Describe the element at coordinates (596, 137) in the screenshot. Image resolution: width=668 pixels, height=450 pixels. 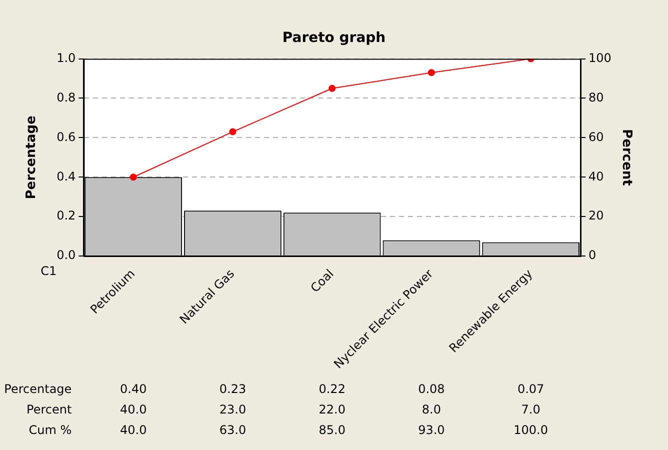
I see `y2-tick-label: 60` at that location.